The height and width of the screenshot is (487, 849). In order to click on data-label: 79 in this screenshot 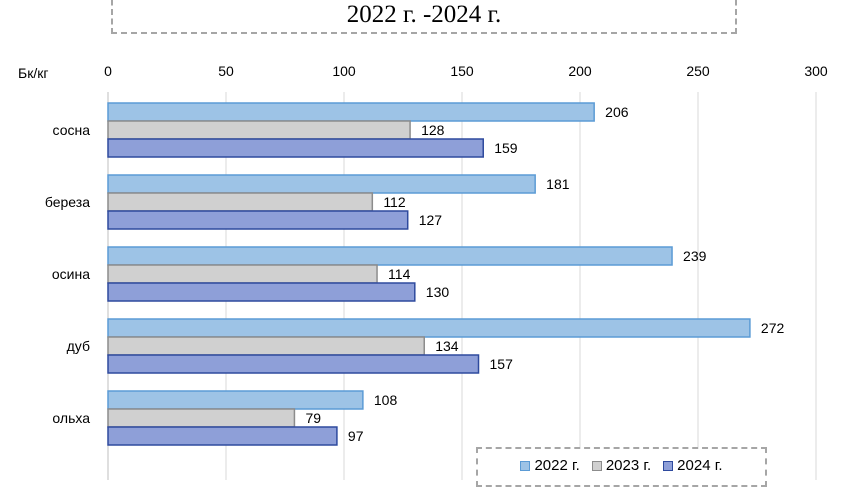, I will do `click(313, 418)`.